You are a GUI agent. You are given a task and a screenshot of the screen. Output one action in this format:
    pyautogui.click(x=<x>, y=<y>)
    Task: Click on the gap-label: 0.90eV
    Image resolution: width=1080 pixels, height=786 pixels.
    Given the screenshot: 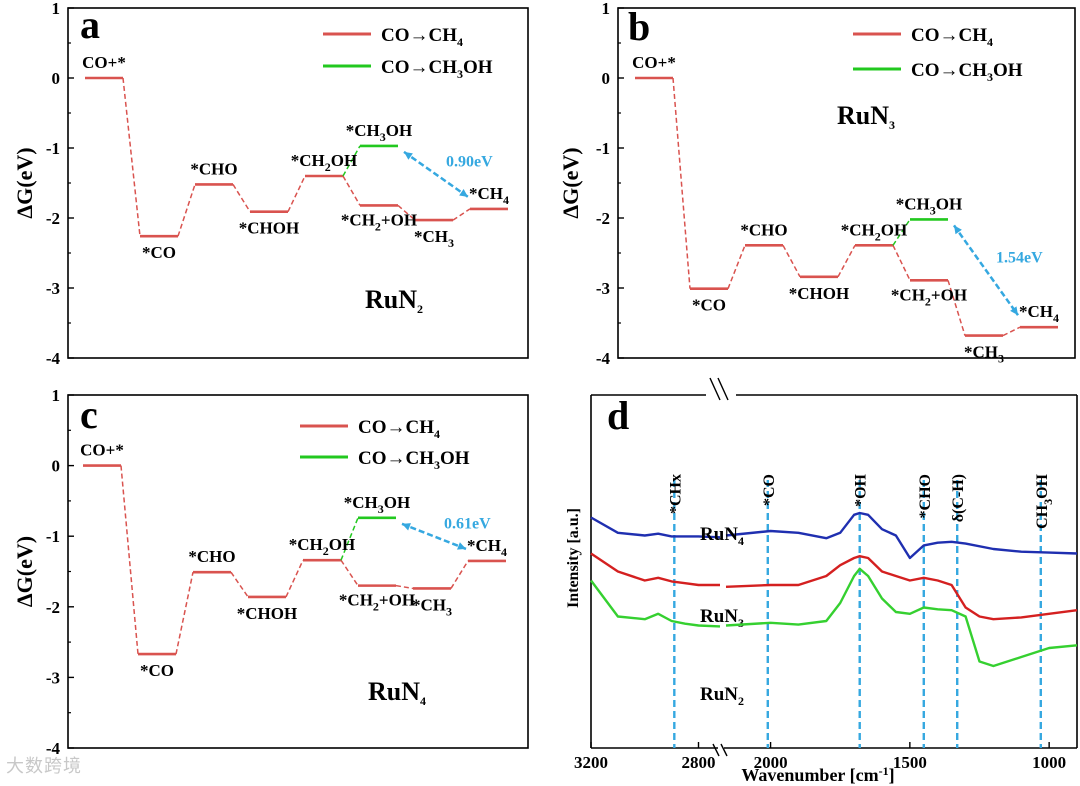 What is the action you would take?
    pyautogui.click(x=469, y=161)
    